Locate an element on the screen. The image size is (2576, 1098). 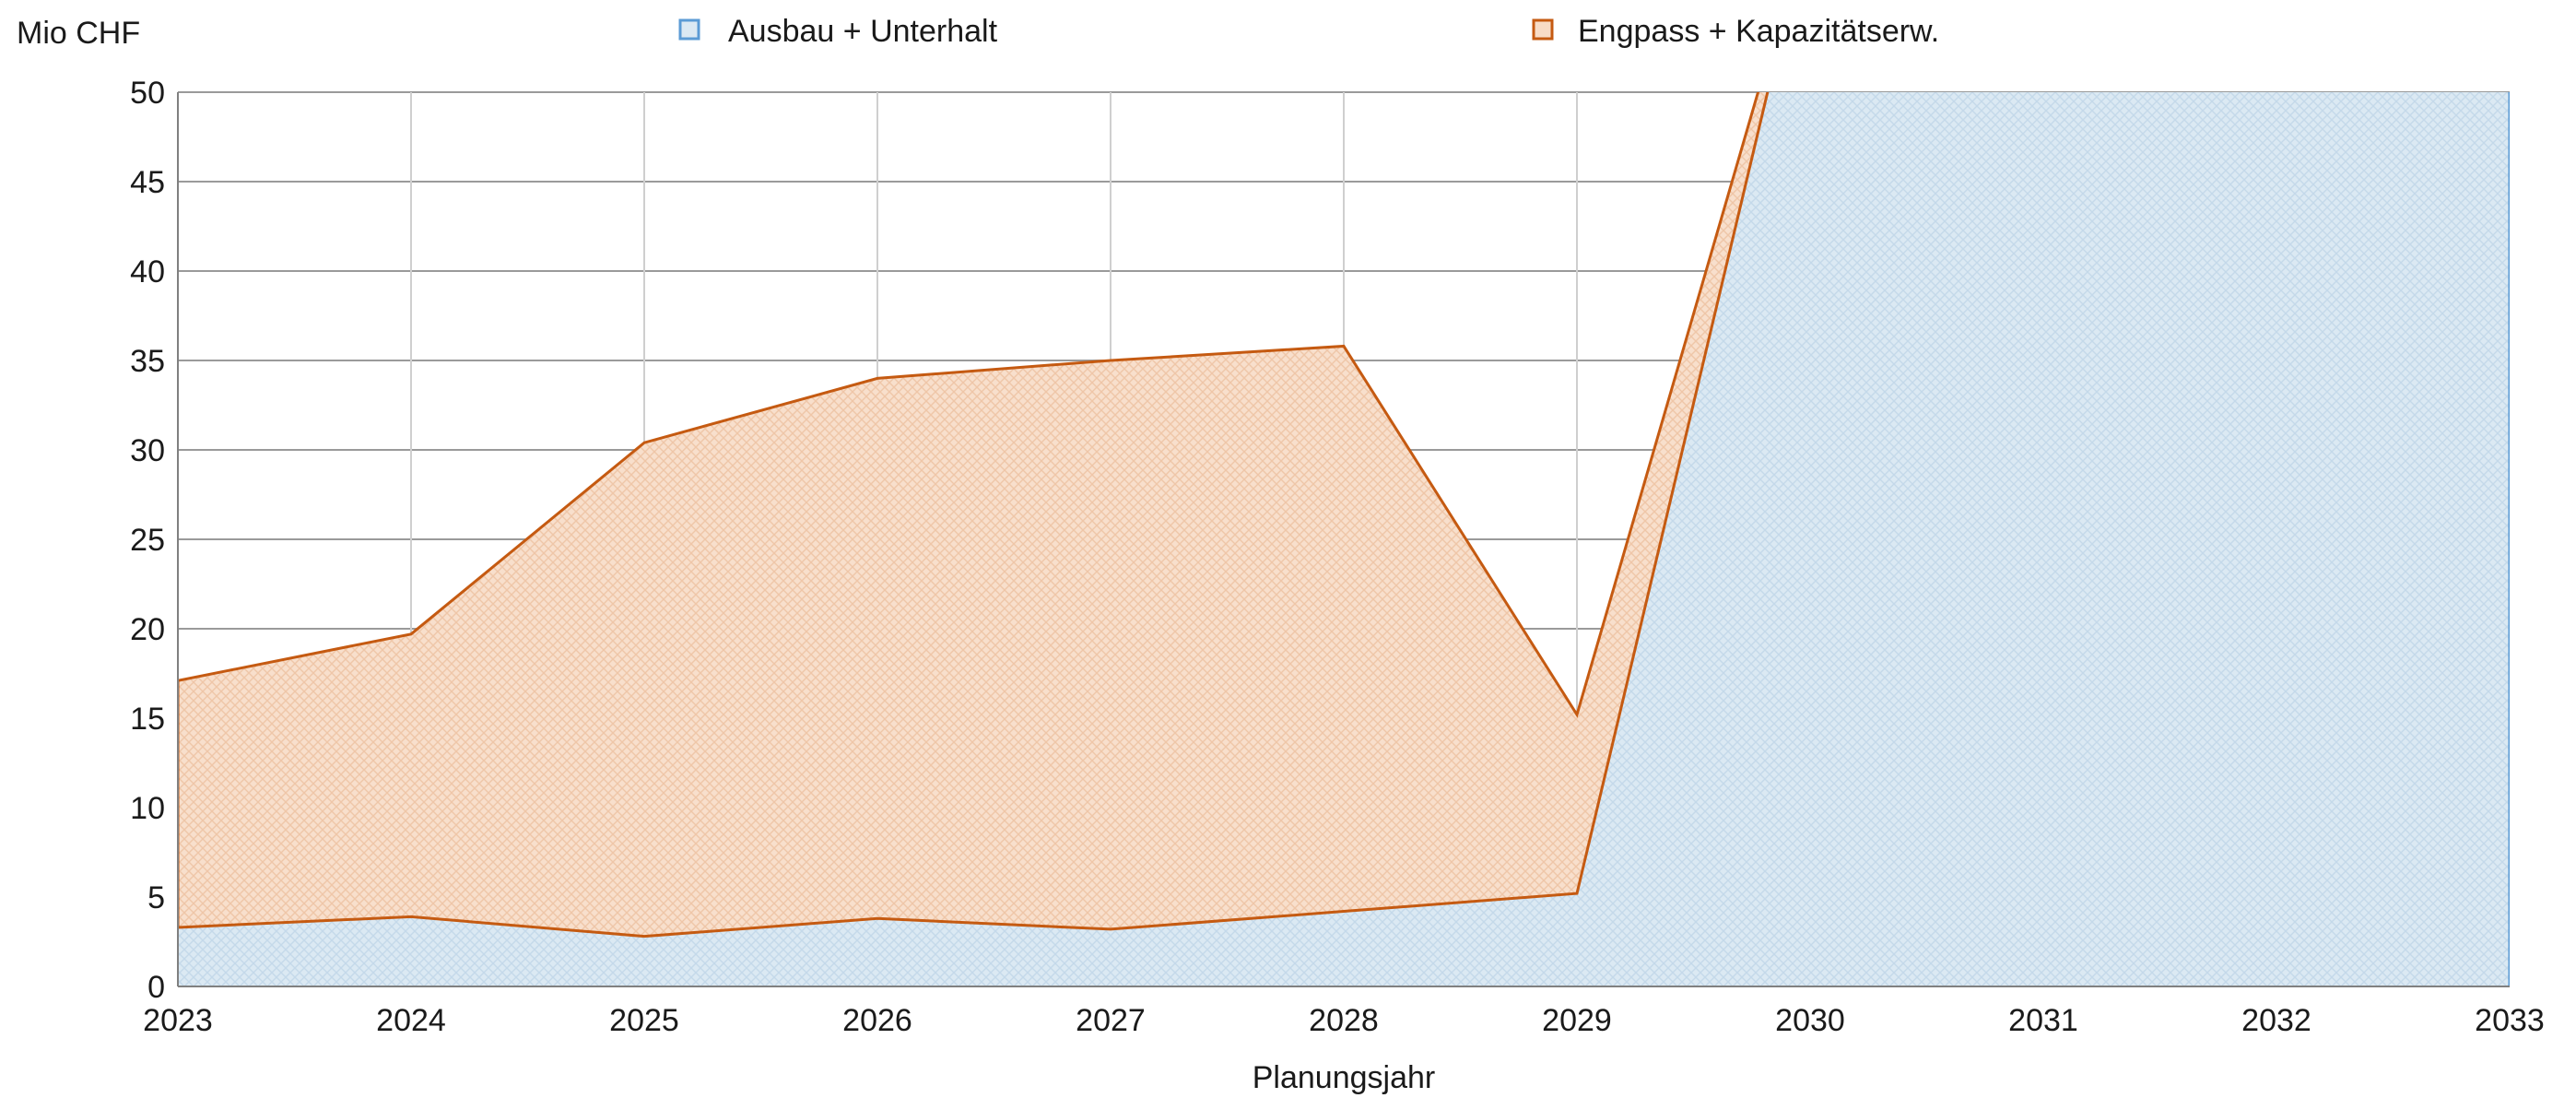
x-tick-label: 2025 is located at coordinates (644, 1021).